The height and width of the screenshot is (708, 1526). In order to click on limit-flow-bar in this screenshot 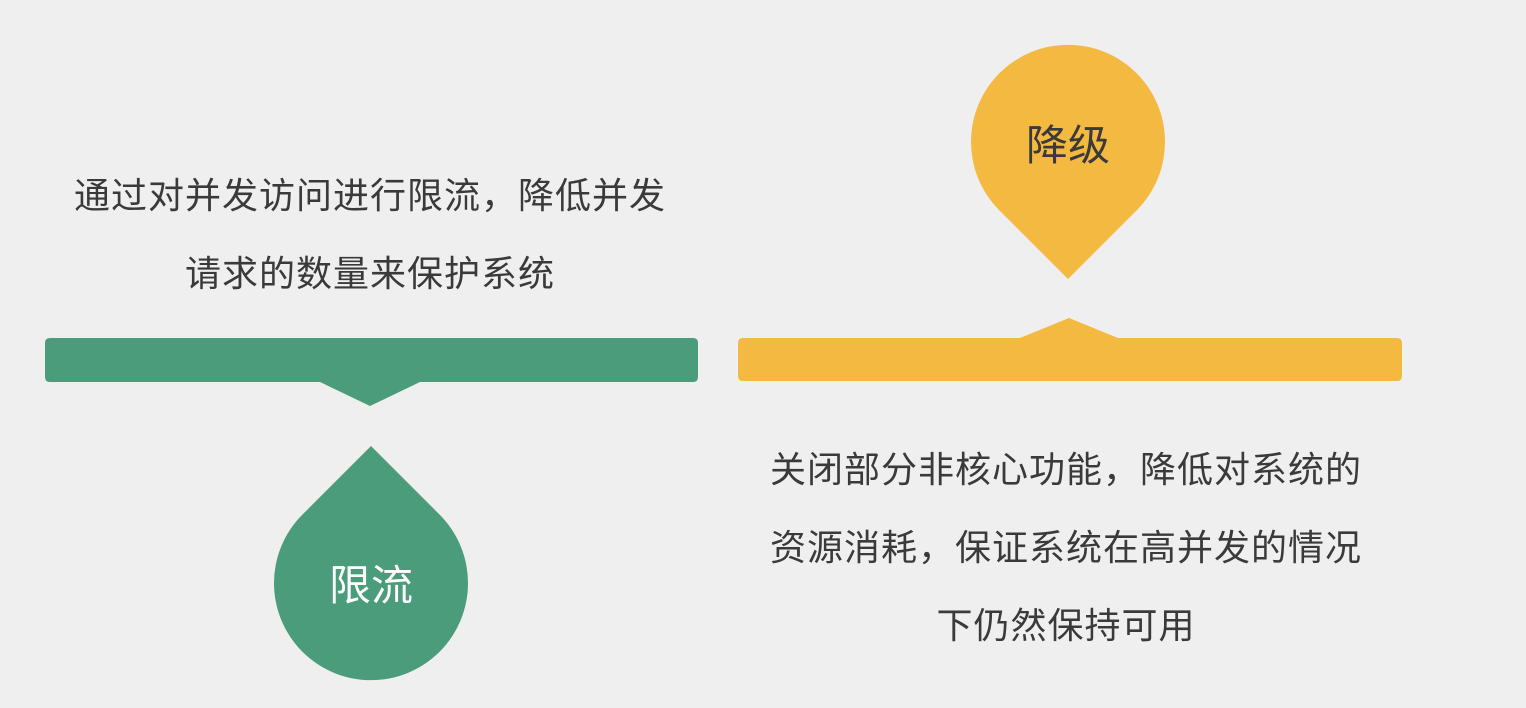, I will do `click(371, 372)`.